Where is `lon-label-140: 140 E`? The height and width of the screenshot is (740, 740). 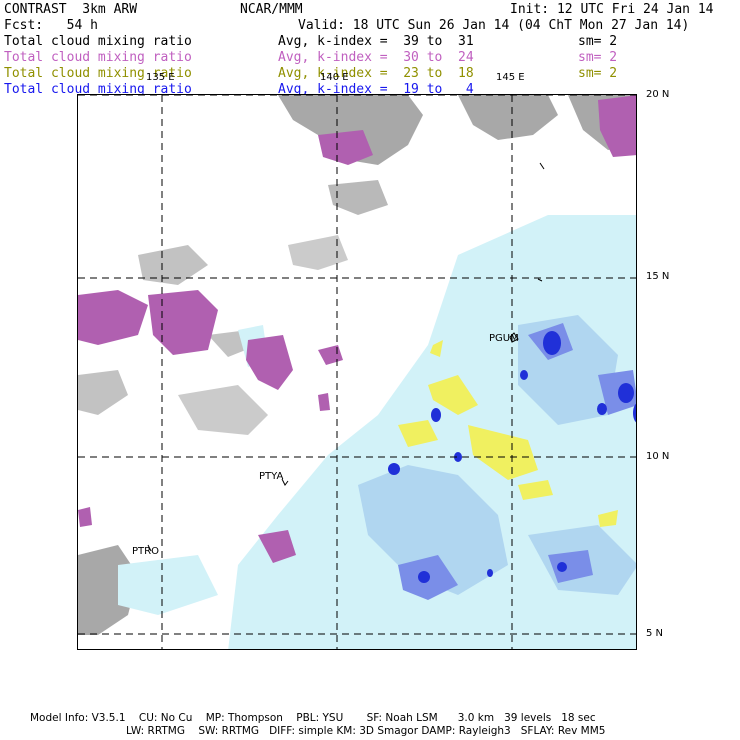 lon-label-140: 140 E is located at coordinates (334, 77).